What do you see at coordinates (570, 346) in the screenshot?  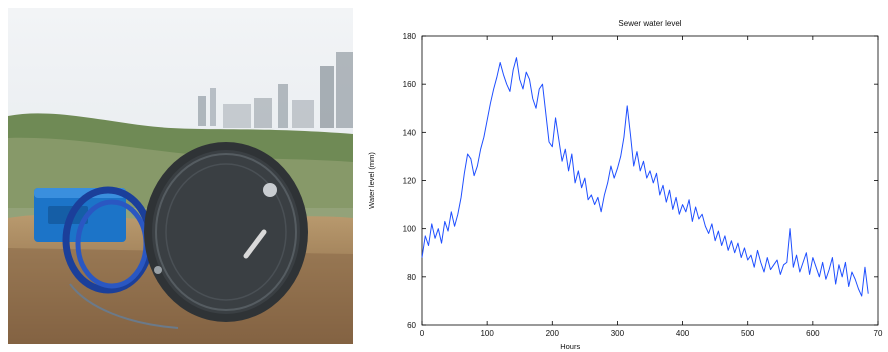 I see `x-axis-label: Hours` at bounding box center [570, 346].